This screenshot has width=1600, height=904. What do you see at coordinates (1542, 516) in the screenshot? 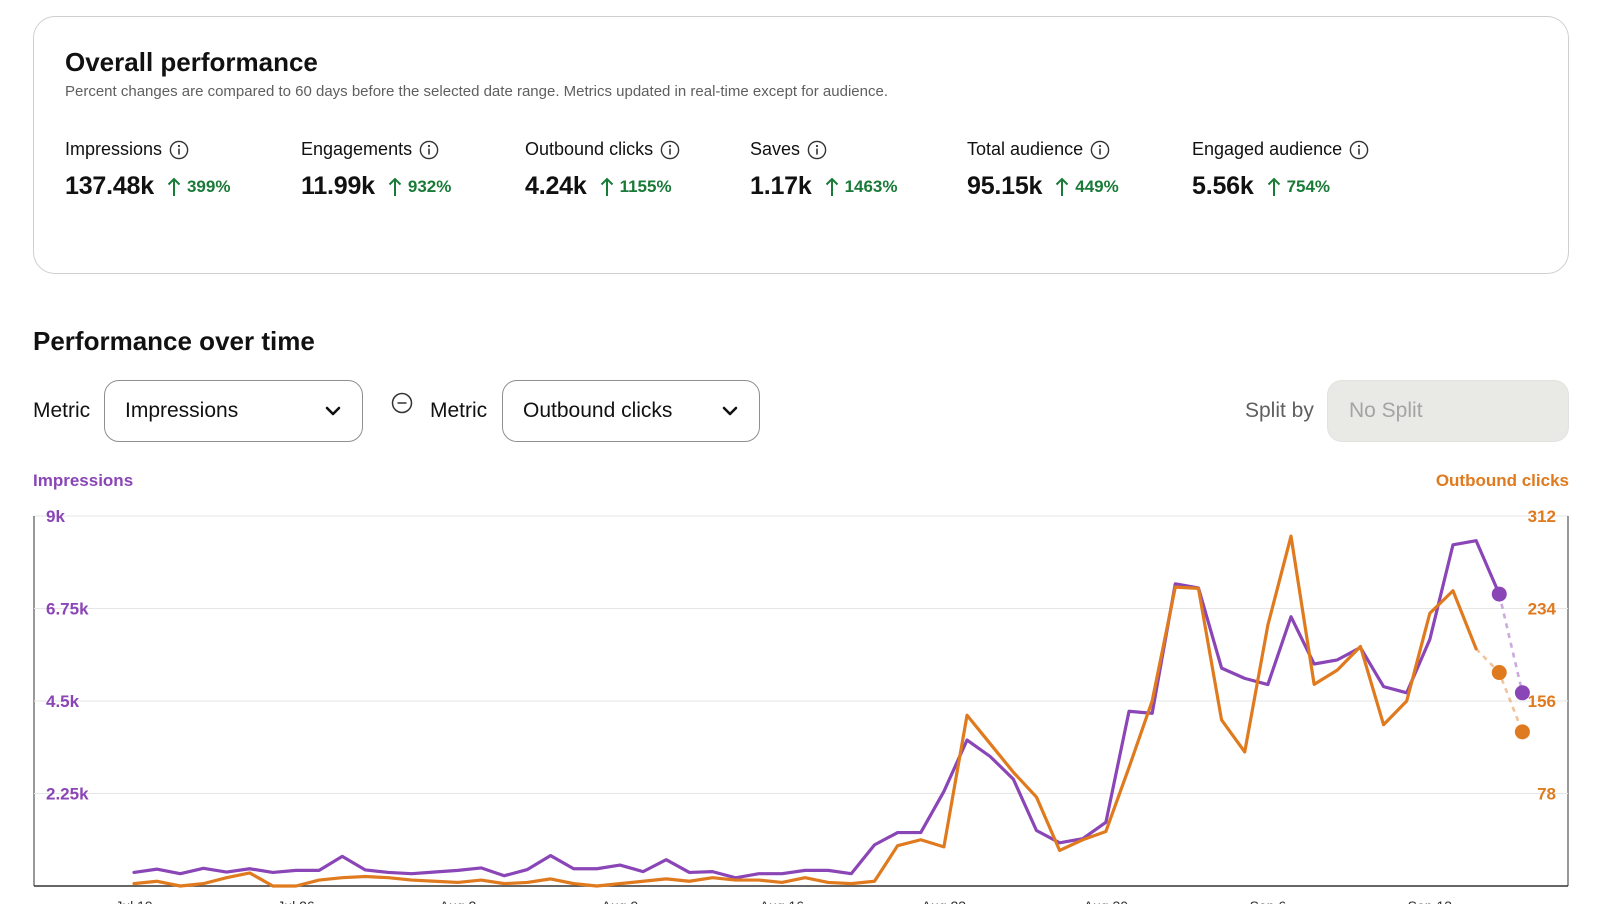
I see `right-axis-tick-label: 312` at bounding box center [1542, 516].